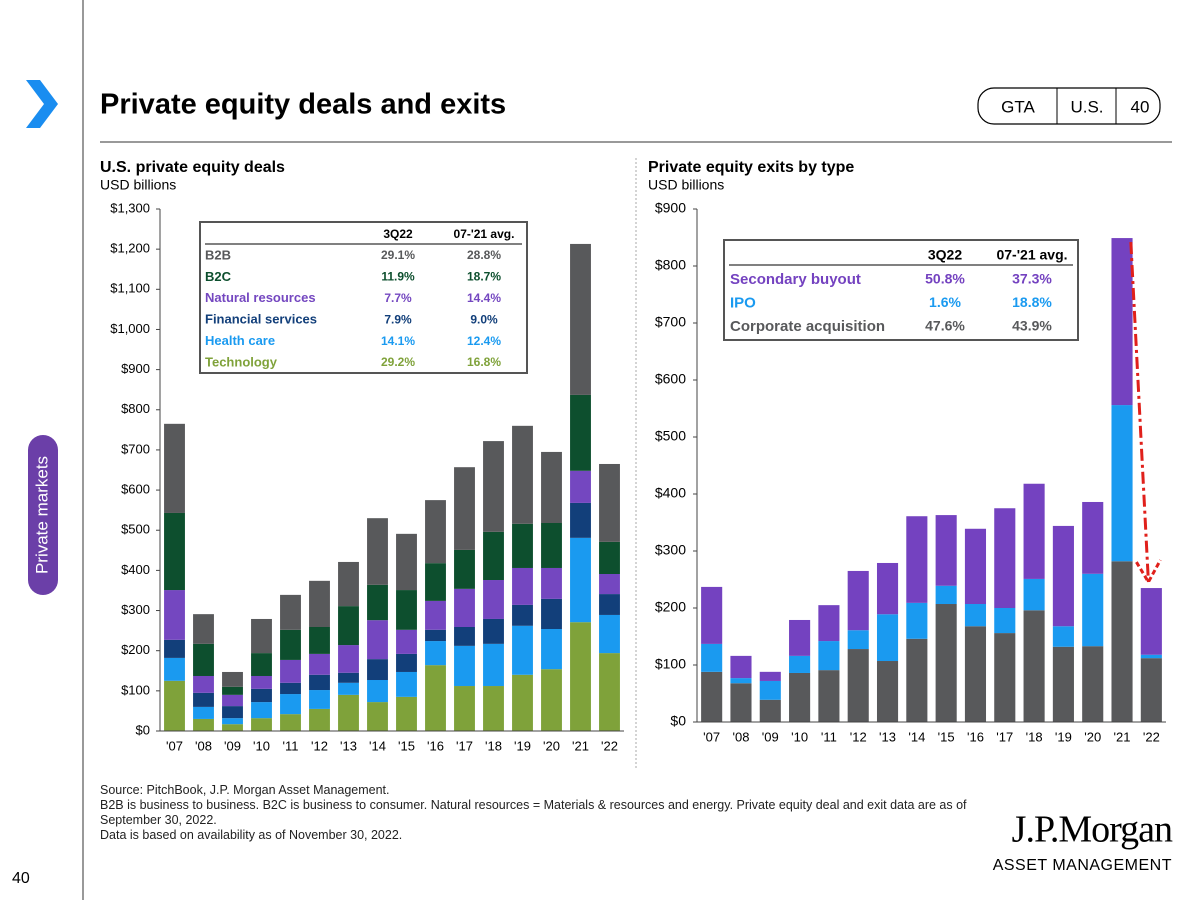  I want to click on x-tick-label: '17, so click(1004, 736).